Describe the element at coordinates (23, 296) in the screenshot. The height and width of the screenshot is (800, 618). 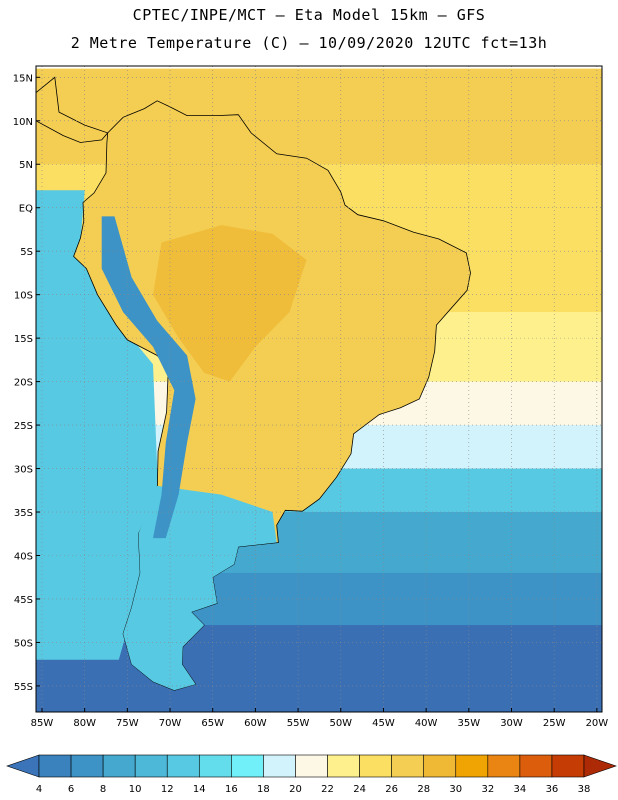
I see `lat-label: 10S` at that location.